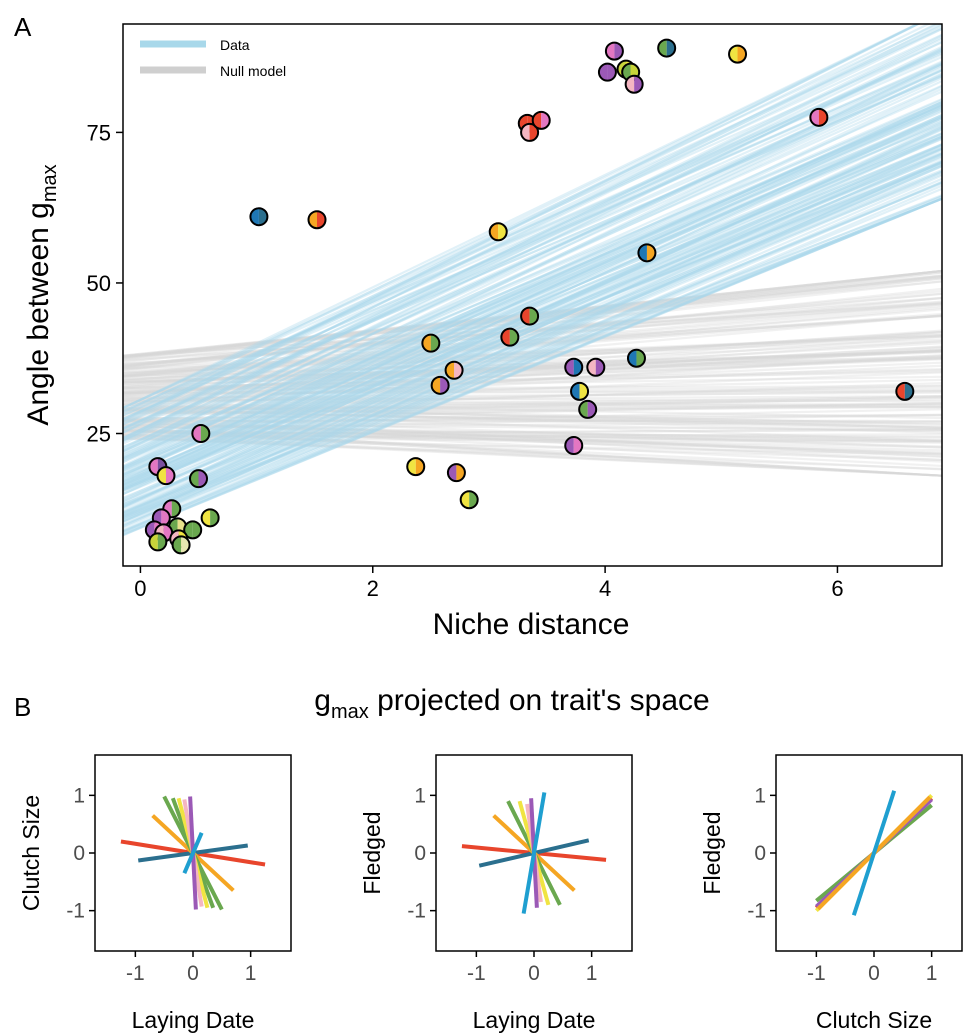 This screenshot has width=963, height=1036. What do you see at coordinates (874, 853) in the screenshot?
I see `projection-line` at bounding box center [874, 853].